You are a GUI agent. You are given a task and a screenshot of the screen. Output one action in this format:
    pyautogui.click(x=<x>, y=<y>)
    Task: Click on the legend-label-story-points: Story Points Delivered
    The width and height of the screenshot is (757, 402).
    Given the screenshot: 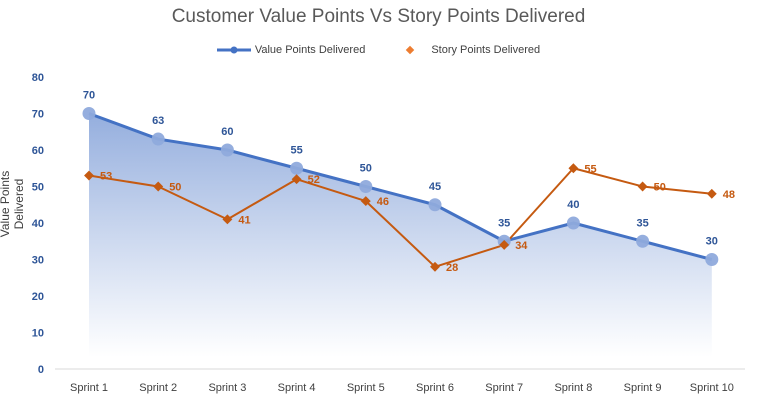 What is the action you would take?
    pyautogui.click(x=486, y=50)
    